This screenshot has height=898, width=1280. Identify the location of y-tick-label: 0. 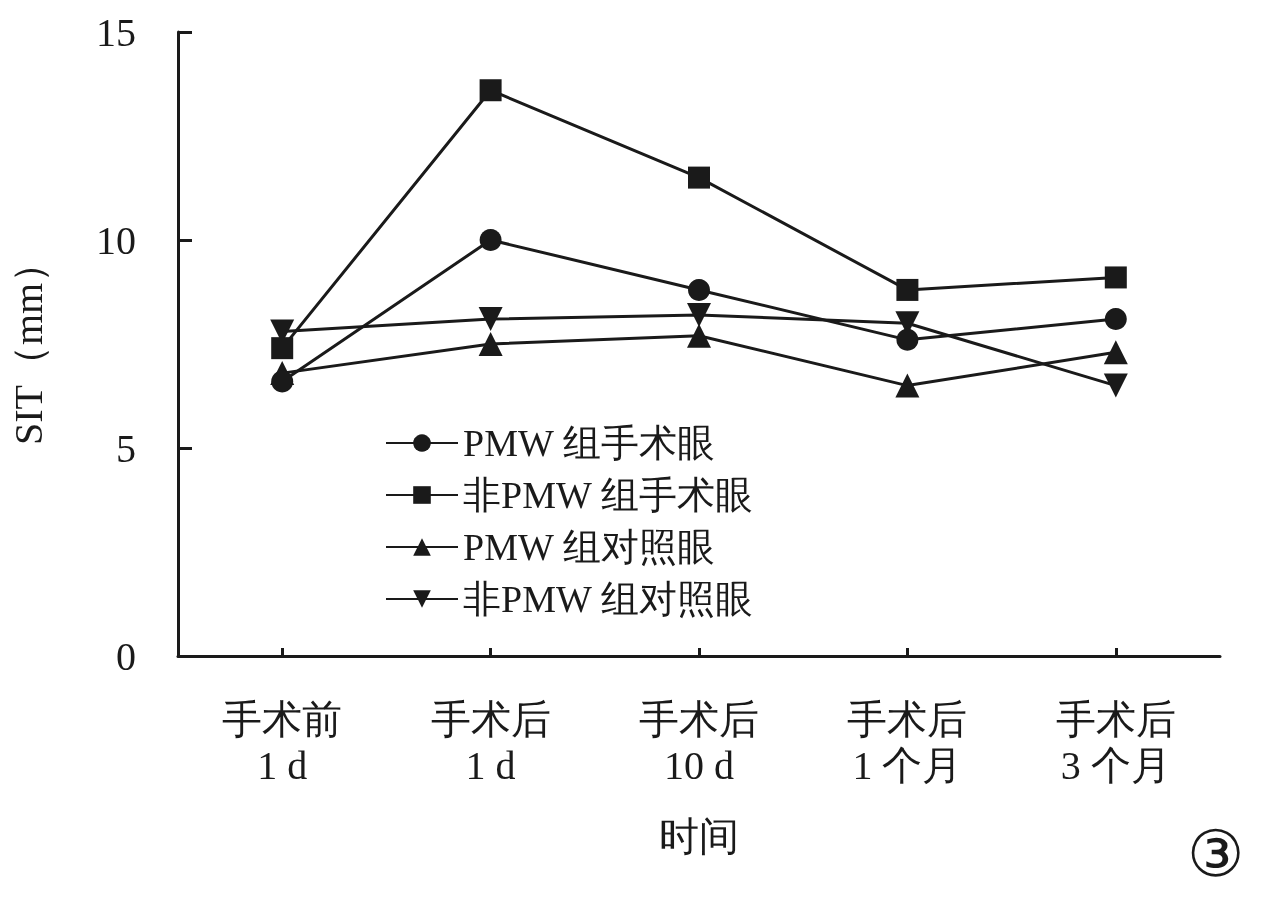
(126, 656).